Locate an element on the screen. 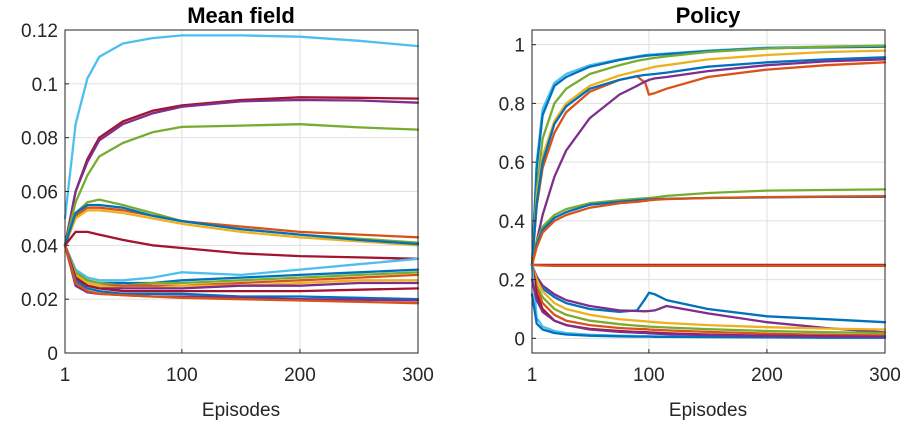 The image size is (908, 423). policy-ytick-label-2: 0.4 is located at coordinates (512, 222).